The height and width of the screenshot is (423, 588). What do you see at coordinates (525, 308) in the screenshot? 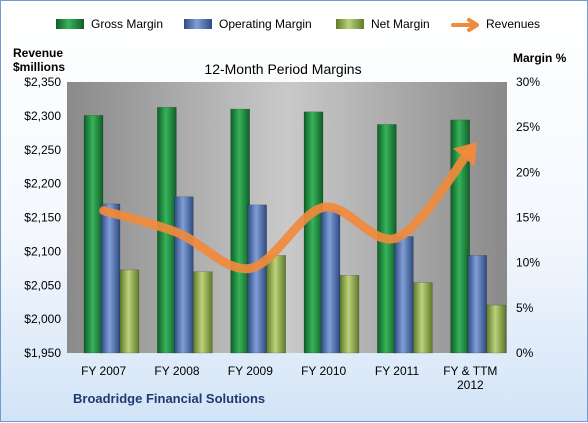
I see `right-tick-label: 5%` at bounding box center [525, 308].